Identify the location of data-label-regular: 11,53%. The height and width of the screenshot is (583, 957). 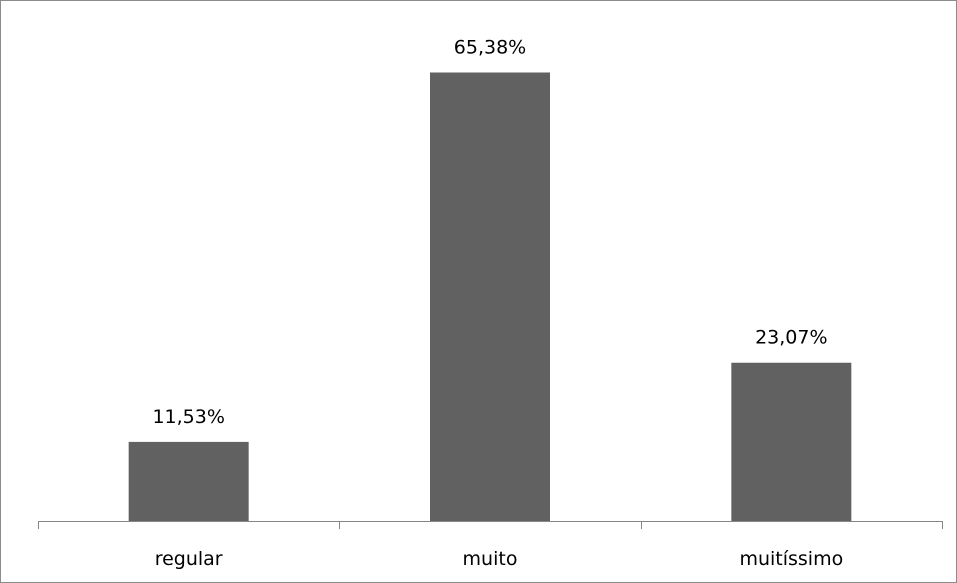
(188, 417).